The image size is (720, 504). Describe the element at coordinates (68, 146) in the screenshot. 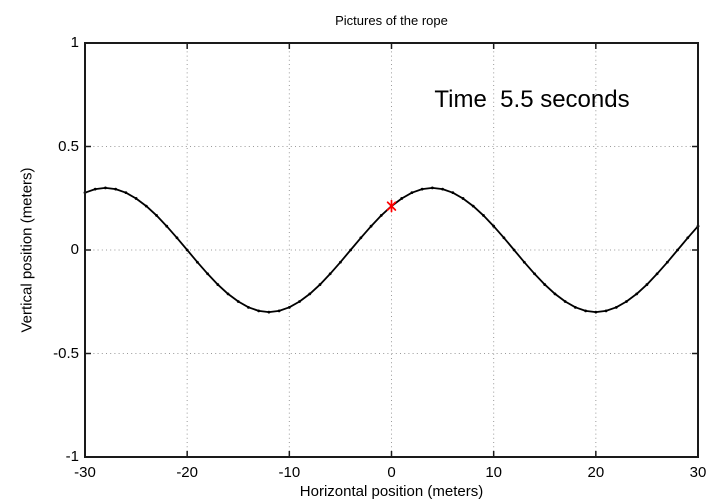

I see `y-tick-label: 0.5` at that location.